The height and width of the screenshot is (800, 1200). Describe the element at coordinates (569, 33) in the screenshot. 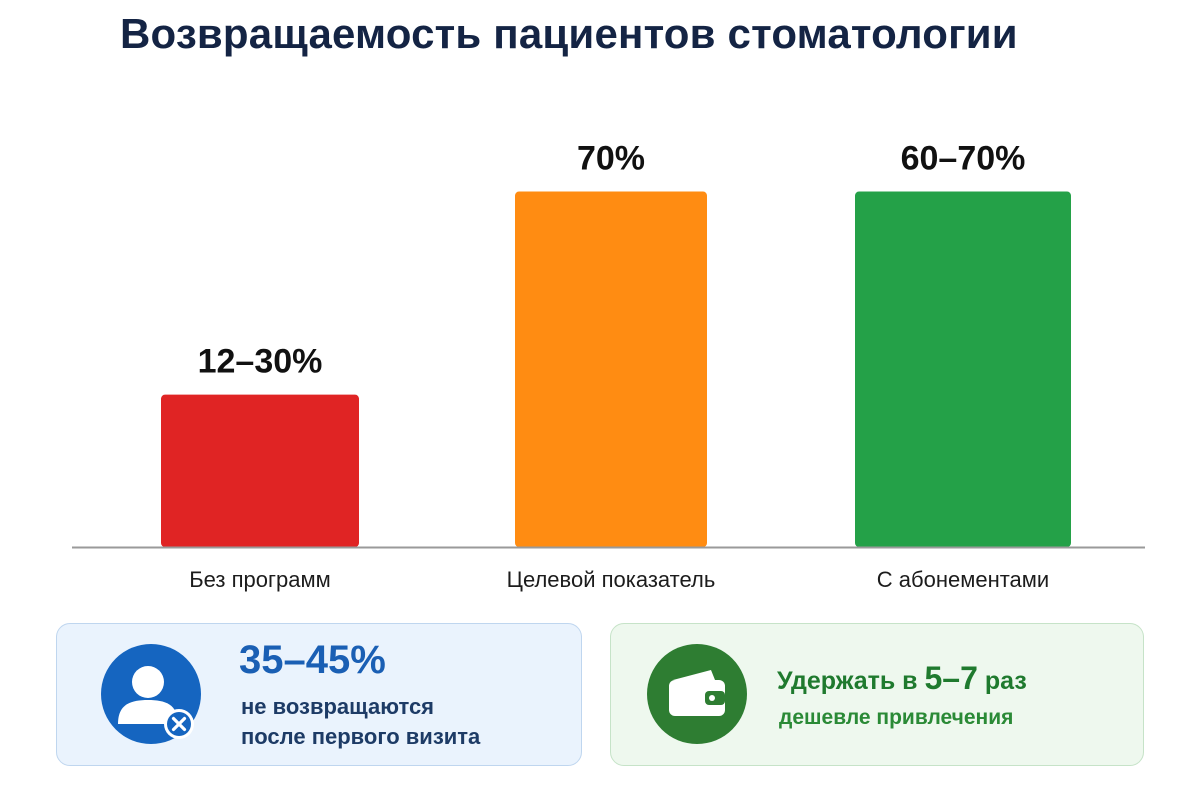

I see `chart-title: Возвращаемость пациентов стоматологии` at that location.